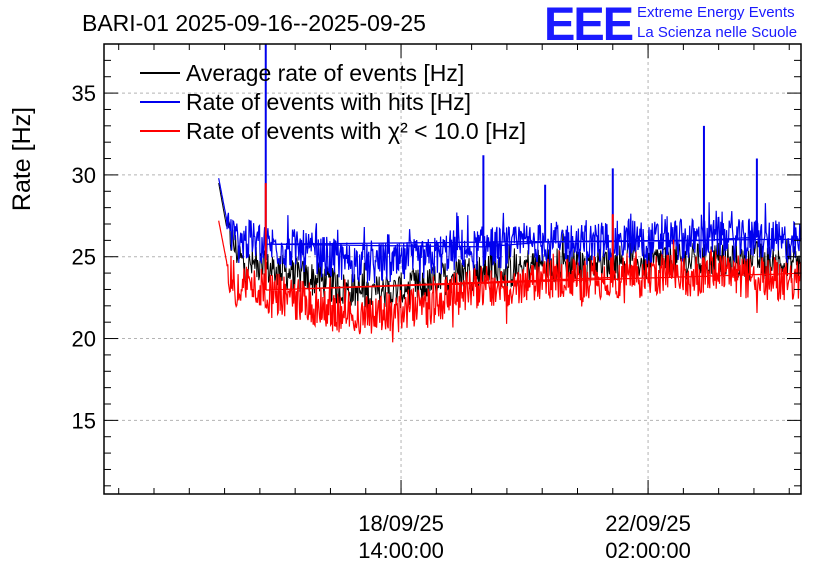  Describe the element at coordinates (84, 420) in the screenshot. I see `y-tick-label: 15` at that location.